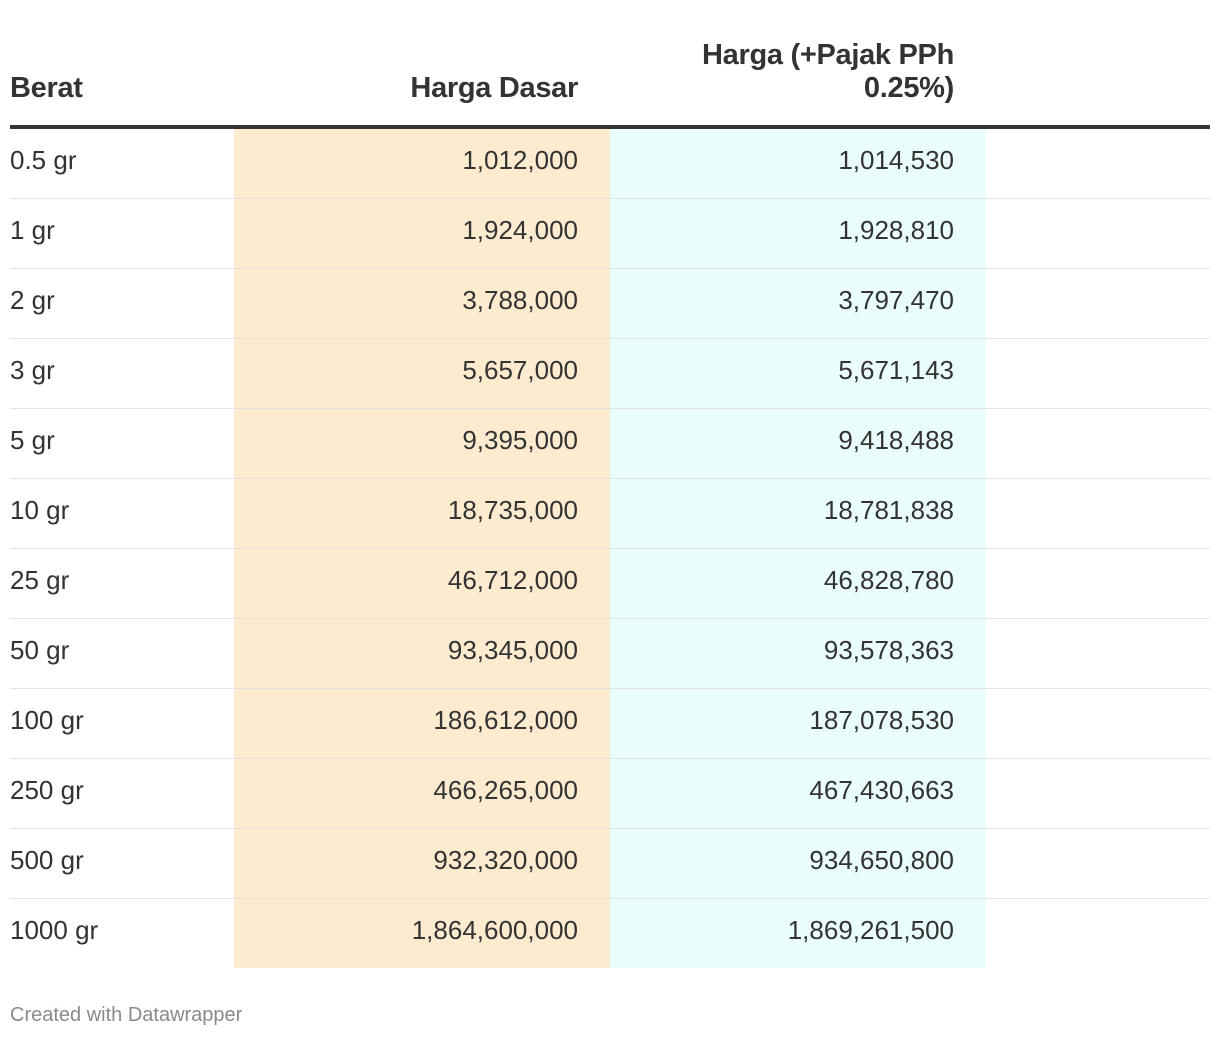  I want to click on cell-harga-pajak: 467,430,663, so click(881, 790).